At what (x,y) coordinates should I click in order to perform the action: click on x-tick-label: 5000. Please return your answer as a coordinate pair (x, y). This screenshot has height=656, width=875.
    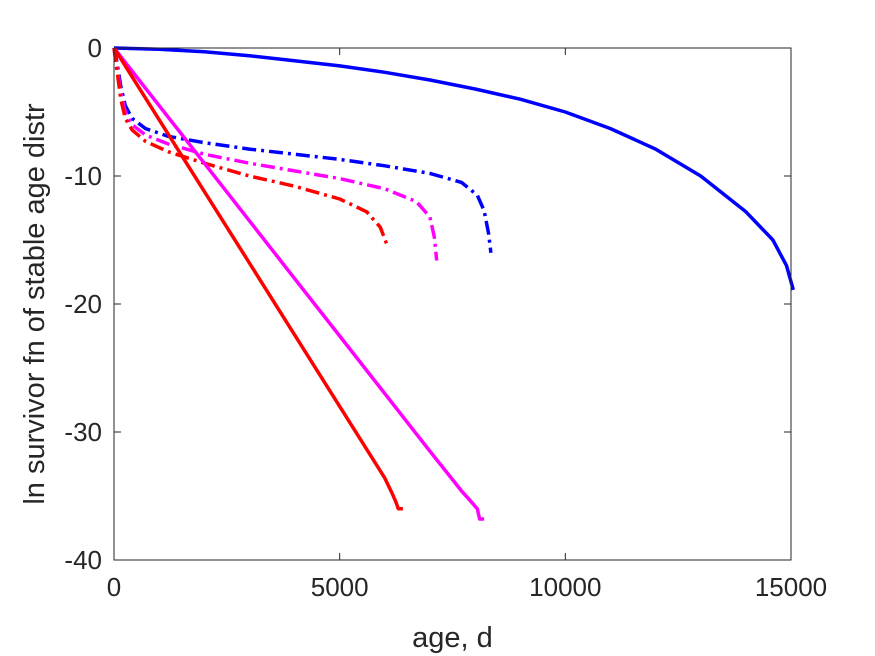
    Looking at the image, I should click on (340, 587).